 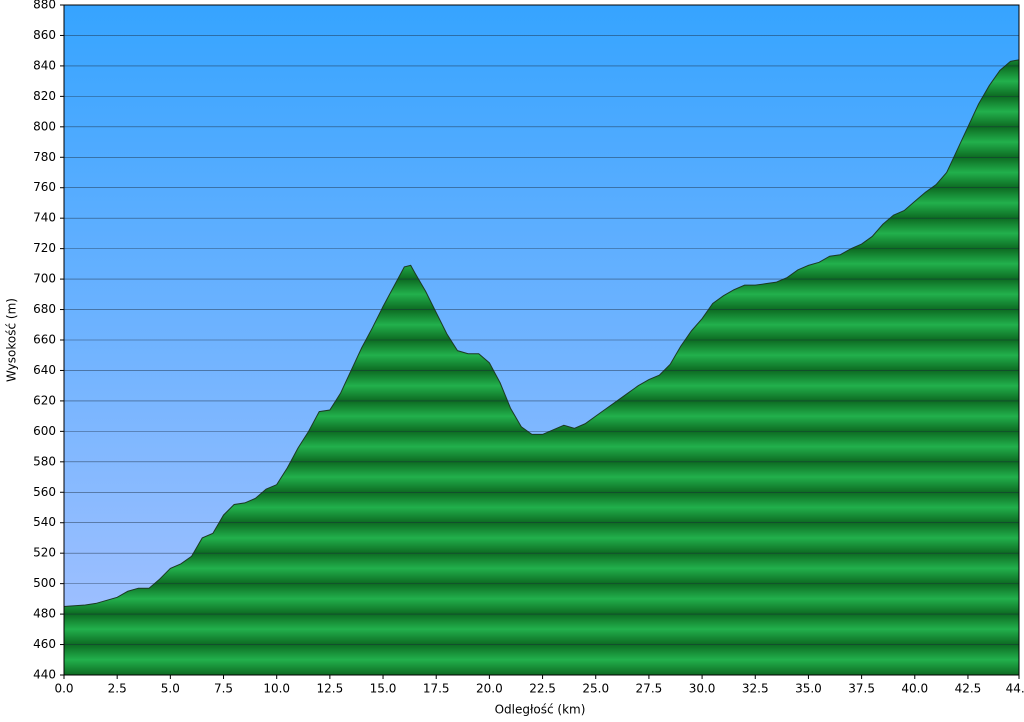 What do you see at coordinates (44, 218) in the screenshot?
I see `y-tick-label: 740` at bounding box center [44, 218].